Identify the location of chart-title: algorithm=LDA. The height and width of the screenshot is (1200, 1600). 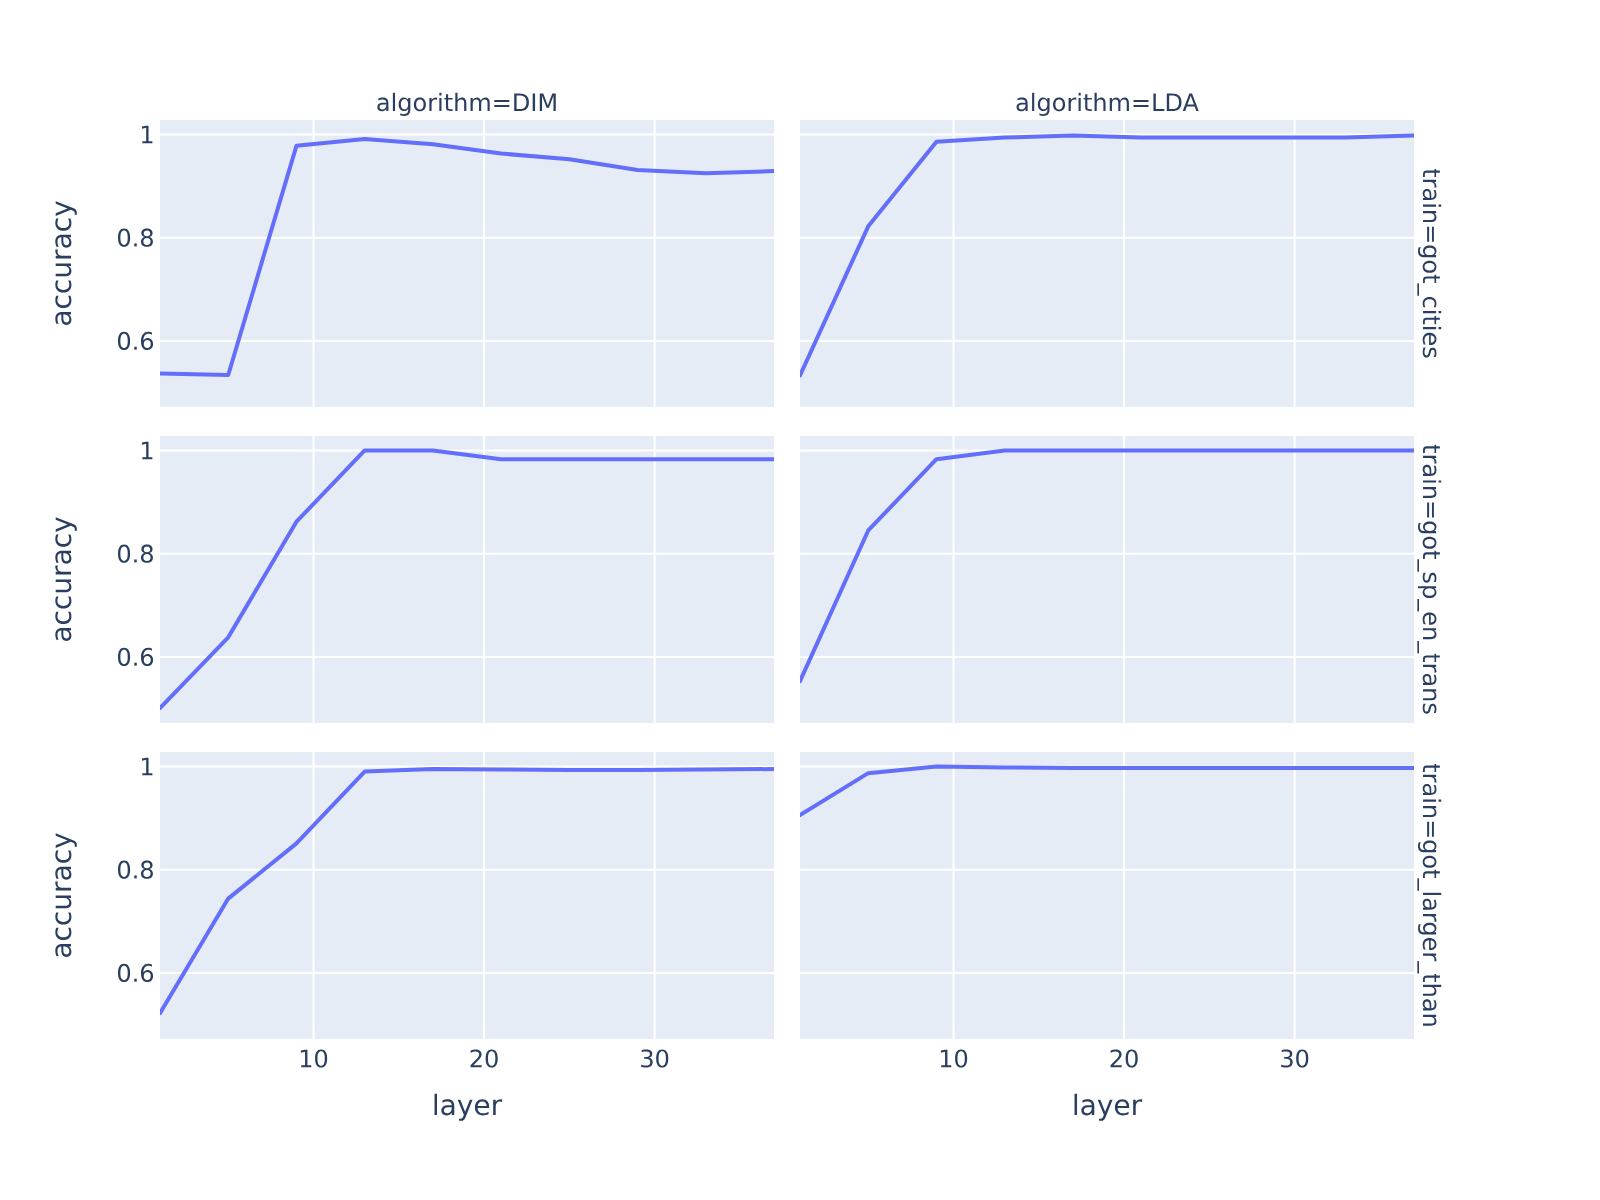
(1107, 104).